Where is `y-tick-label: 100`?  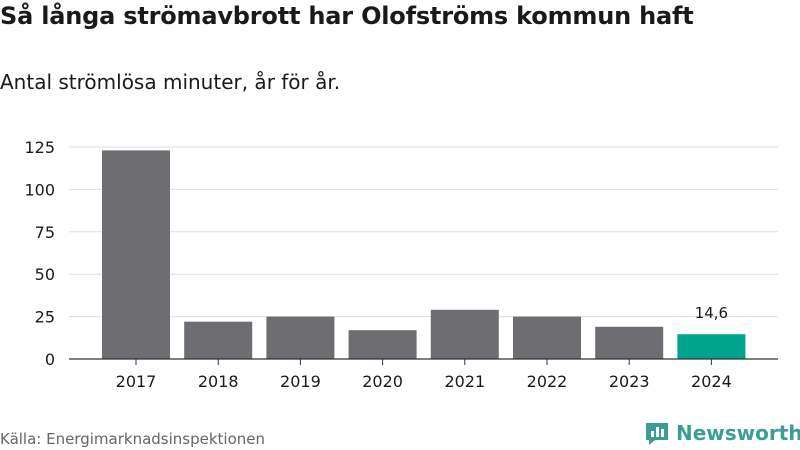
y-tick-label: 100 is located at coordinates (39, 189).